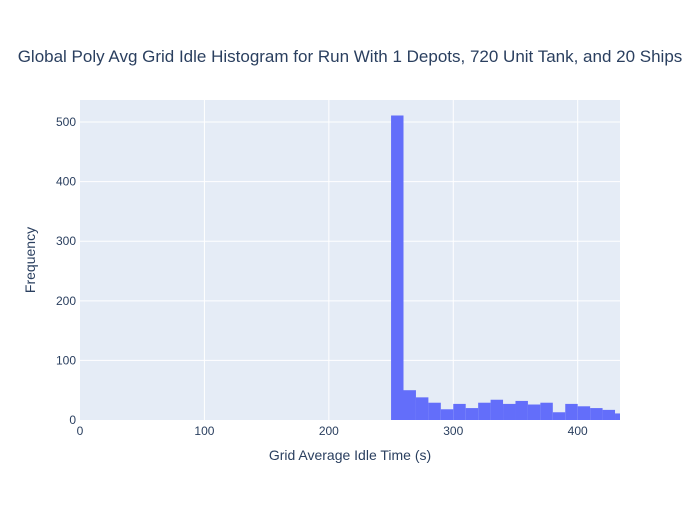 The height and width of the screenshot is (505, 700). I want to click on y-tick-label: 200, so click(66, 301).